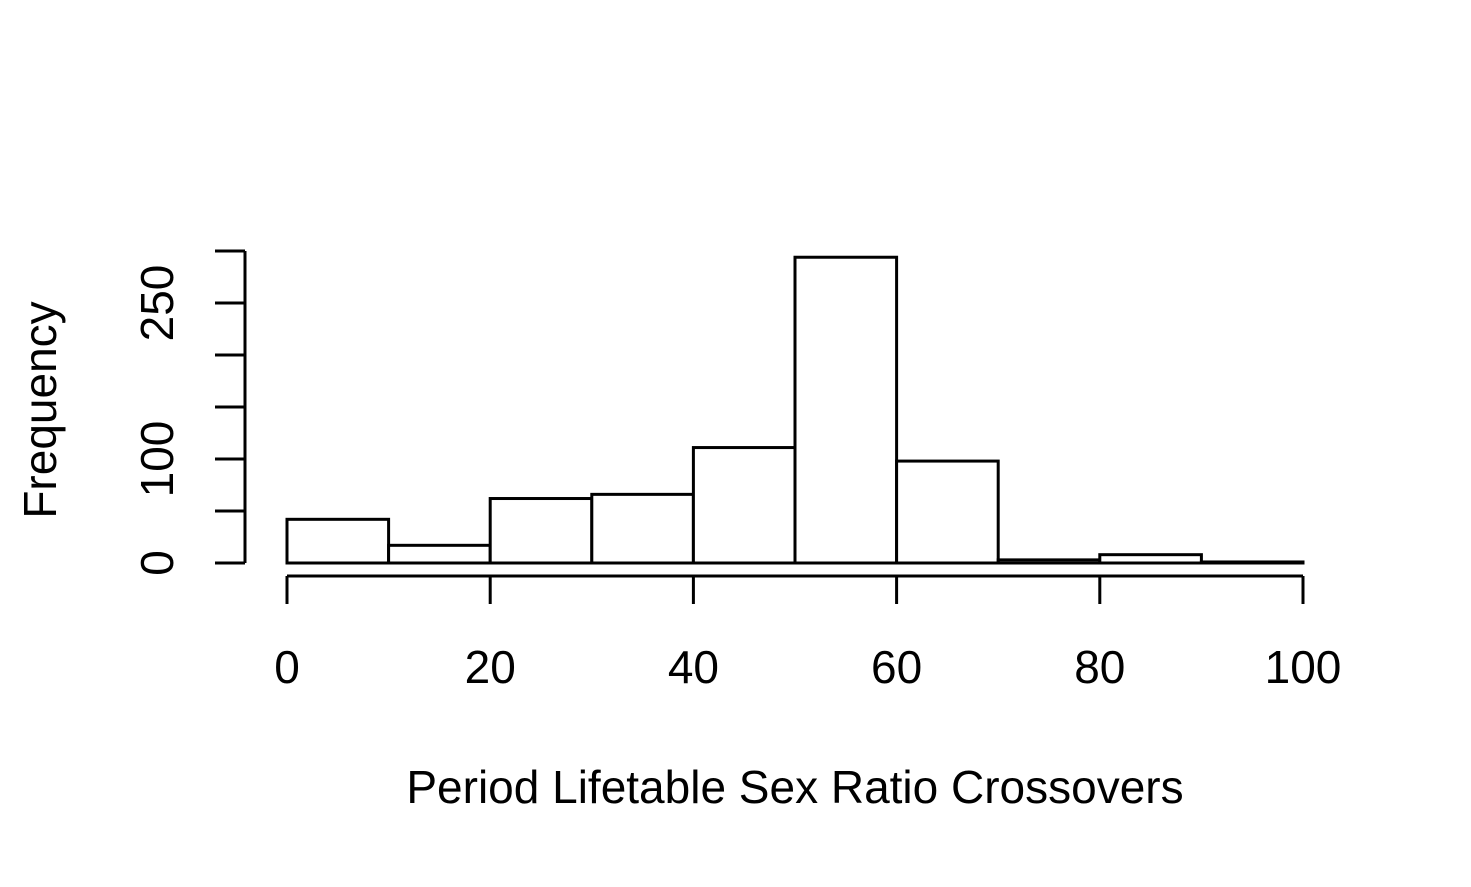 This screenshot has height=887, width=1471. Describe the element at coordinates (1303, 667) in the screenshot. I see `x-axis-tick-label: 100` at that location.